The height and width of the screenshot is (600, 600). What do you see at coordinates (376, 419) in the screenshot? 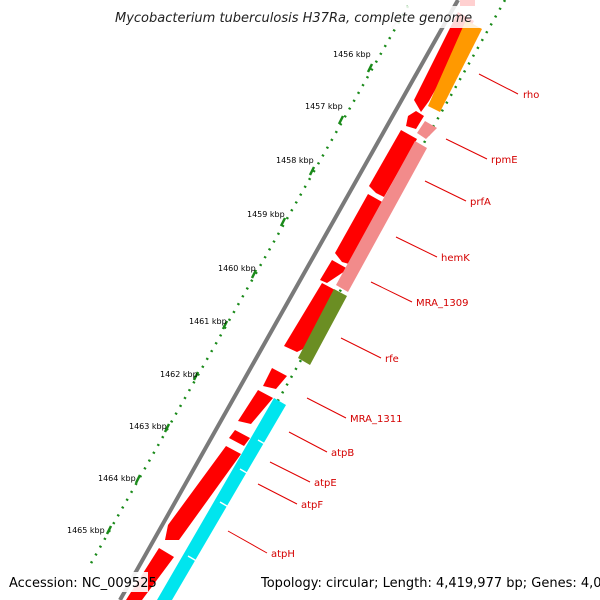
I see `gene-label: MRA_1311` at bounding box center [376, 419].